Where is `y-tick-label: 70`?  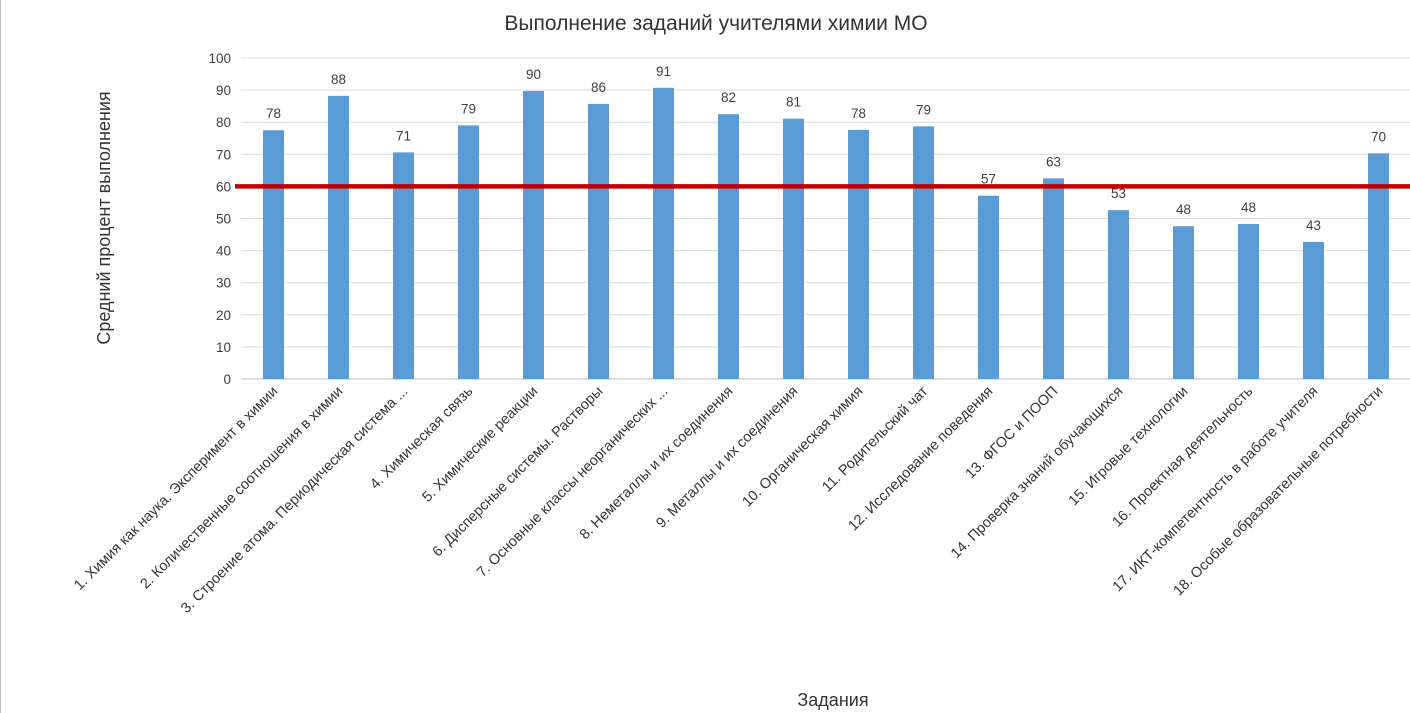
y-tick-label: 70 is located at coordinates (223, 154).